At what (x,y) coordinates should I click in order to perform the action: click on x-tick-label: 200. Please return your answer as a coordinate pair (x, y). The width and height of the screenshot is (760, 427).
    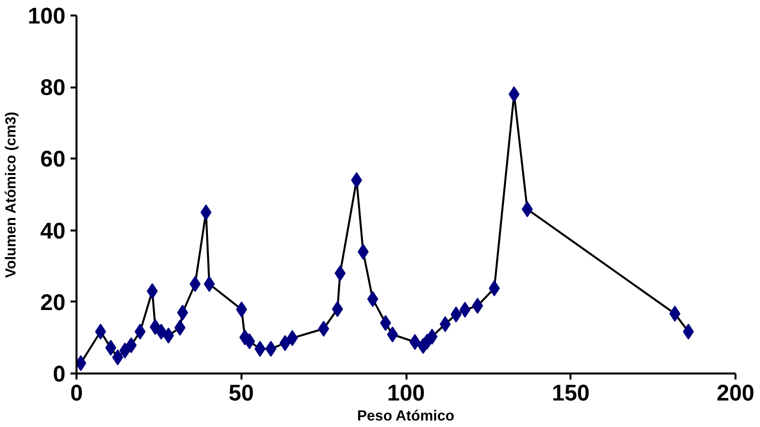
    Looking at the image, I should click on (735, 393).